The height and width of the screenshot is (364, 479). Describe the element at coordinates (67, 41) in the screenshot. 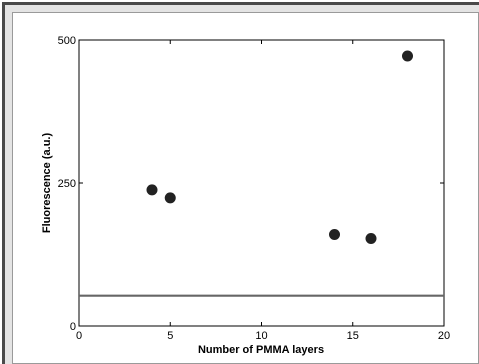

I see `y-tick-label: 500` at that location.